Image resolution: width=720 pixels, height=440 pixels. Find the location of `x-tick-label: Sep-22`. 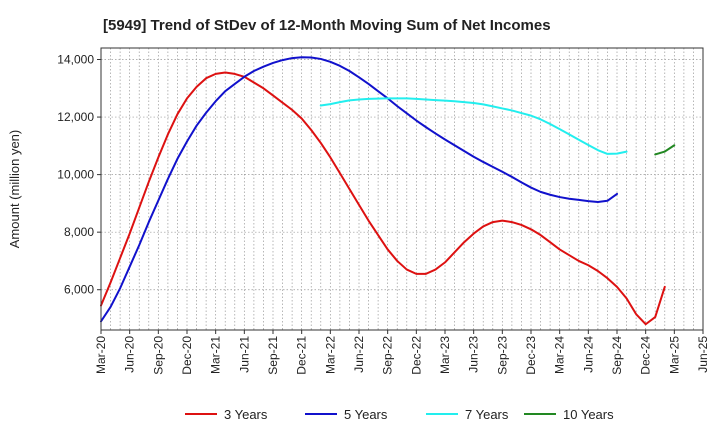

x-tick-label: Sep-22 is located at coordinates (388, 355).